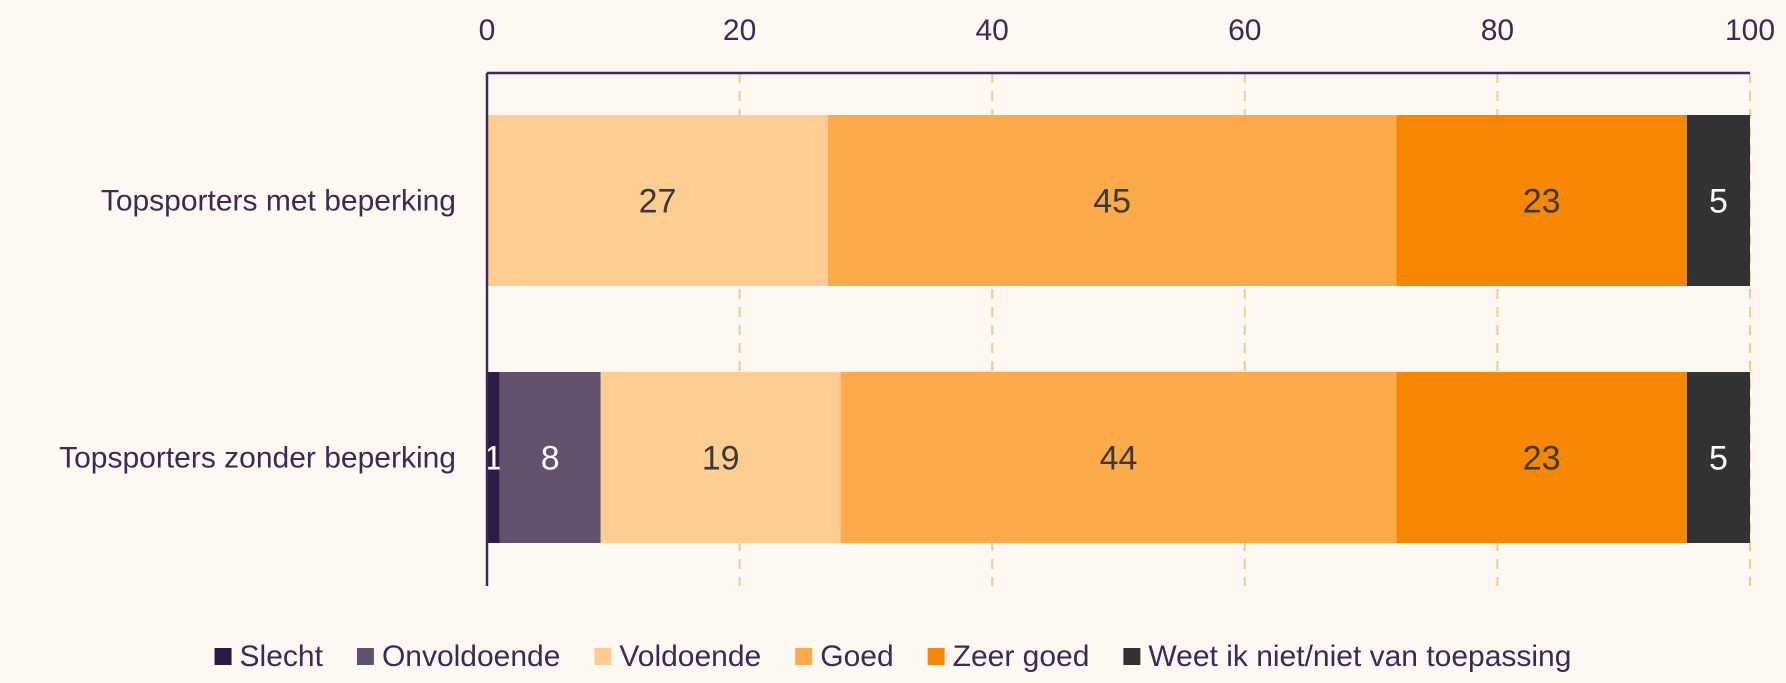 The height and width of the screenshot is (683, 1786). I want to click on legend-label: Onvoldoende, so click(471, 656).